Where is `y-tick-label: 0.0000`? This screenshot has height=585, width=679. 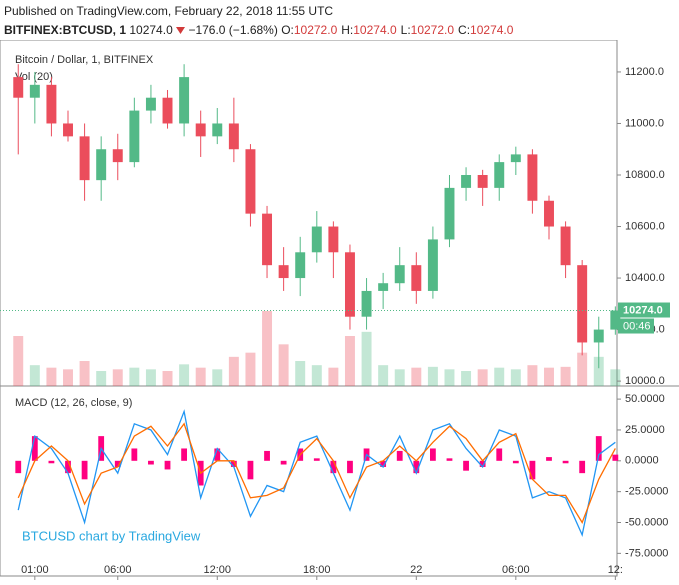 y-tick-label: 0.0000 is located at coordinates (642, 461).